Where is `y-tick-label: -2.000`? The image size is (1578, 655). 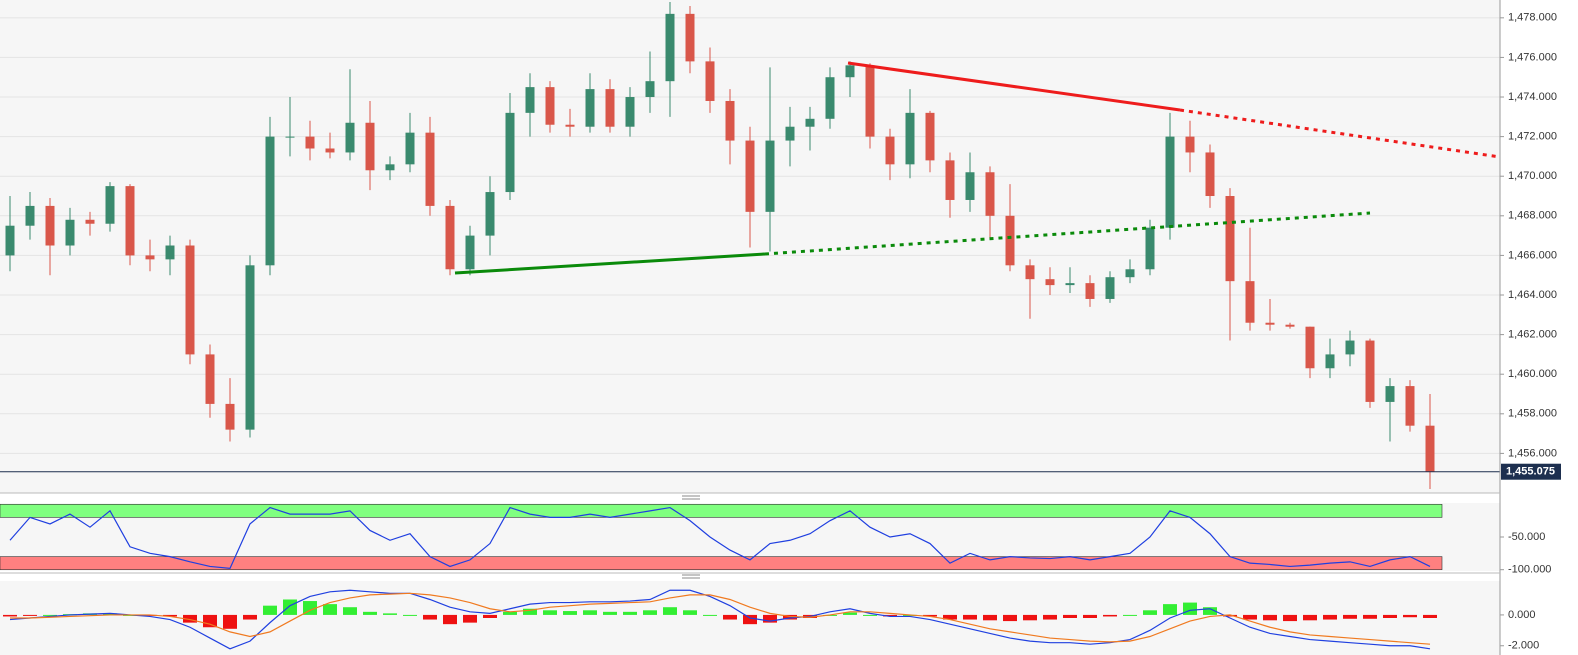
y-tick-label: -2.000 is located at coordinates (1523, 646).